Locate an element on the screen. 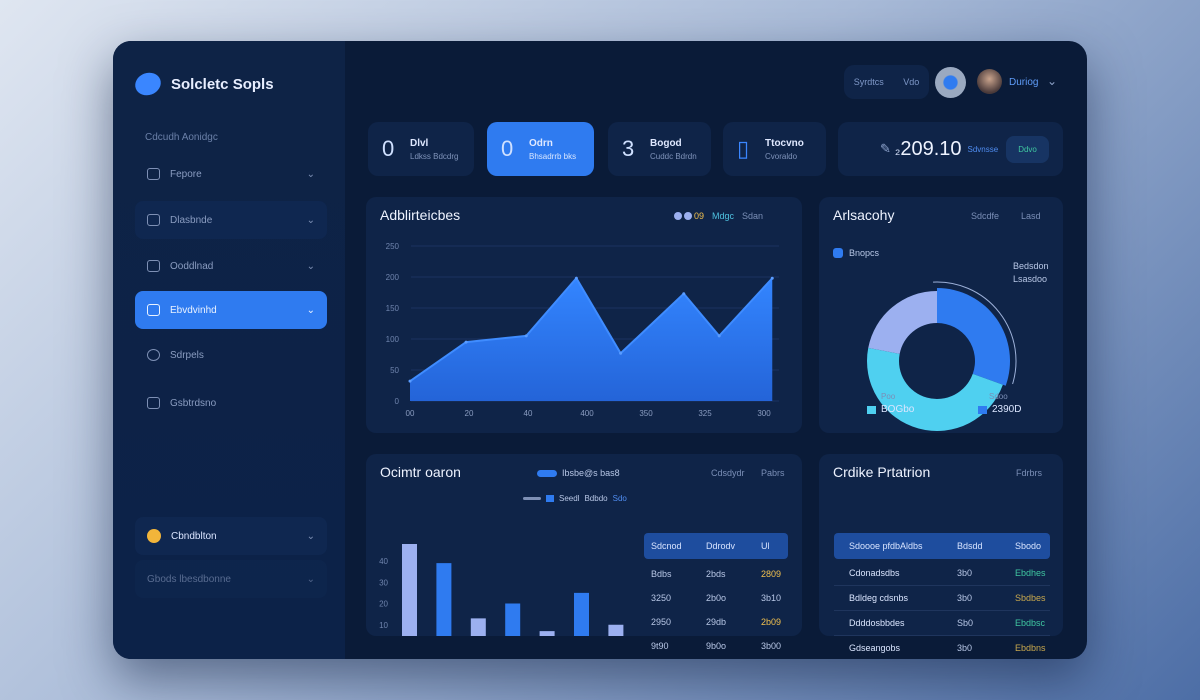 The height and width of the screenshot is (700, 1200). coin-icon is located at coordinates (154, 536).